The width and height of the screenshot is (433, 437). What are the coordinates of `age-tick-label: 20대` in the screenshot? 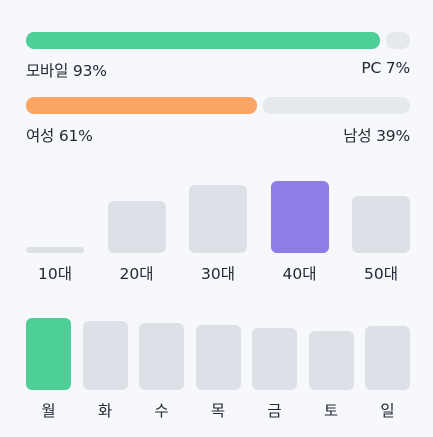 It's located at (136, 274).